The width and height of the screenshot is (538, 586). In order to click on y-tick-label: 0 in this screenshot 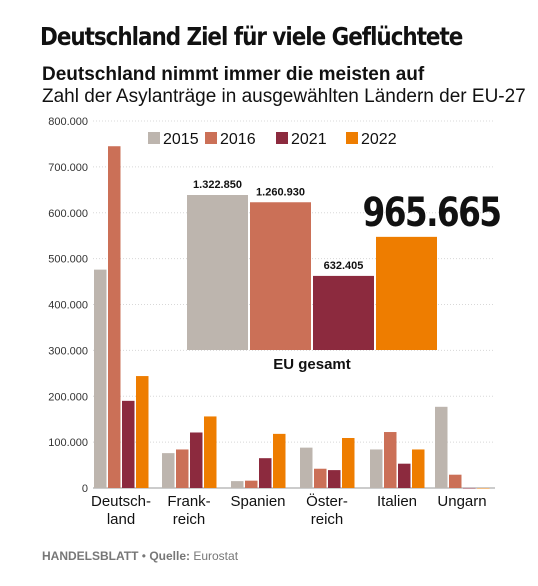, I will do `click(85, 489)`.